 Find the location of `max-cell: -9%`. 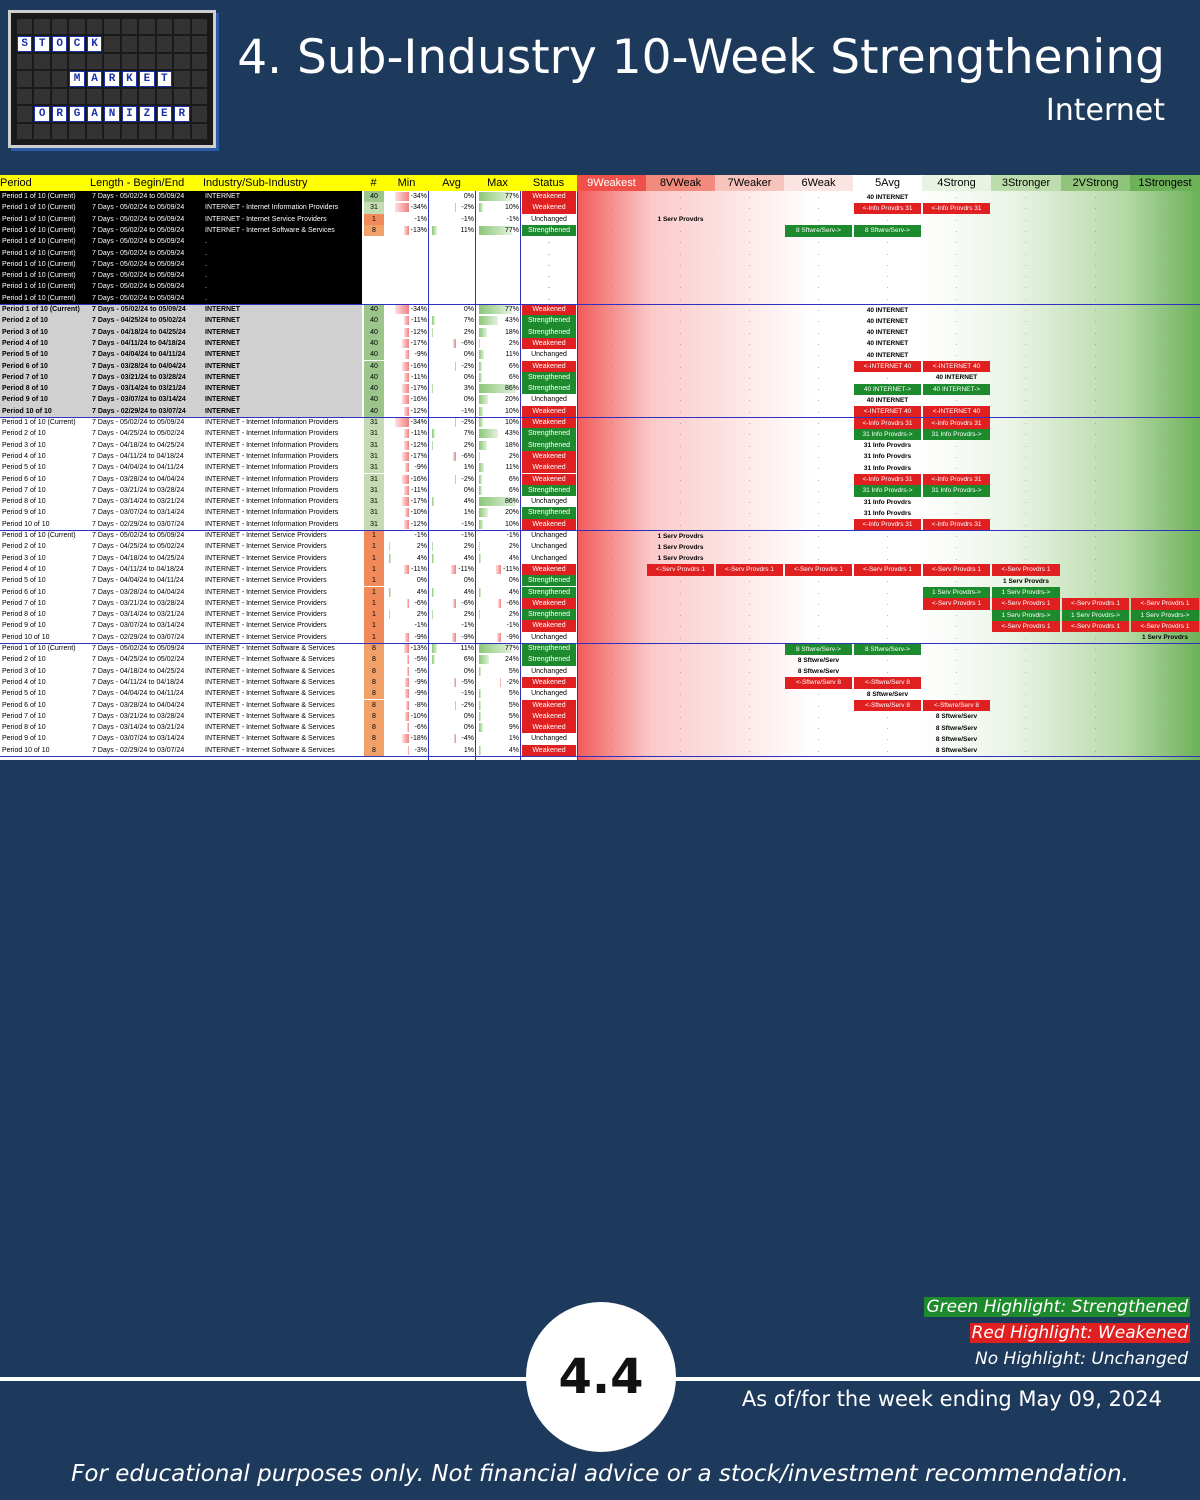

max-cell: -9% is located at coordinates (498, 637).